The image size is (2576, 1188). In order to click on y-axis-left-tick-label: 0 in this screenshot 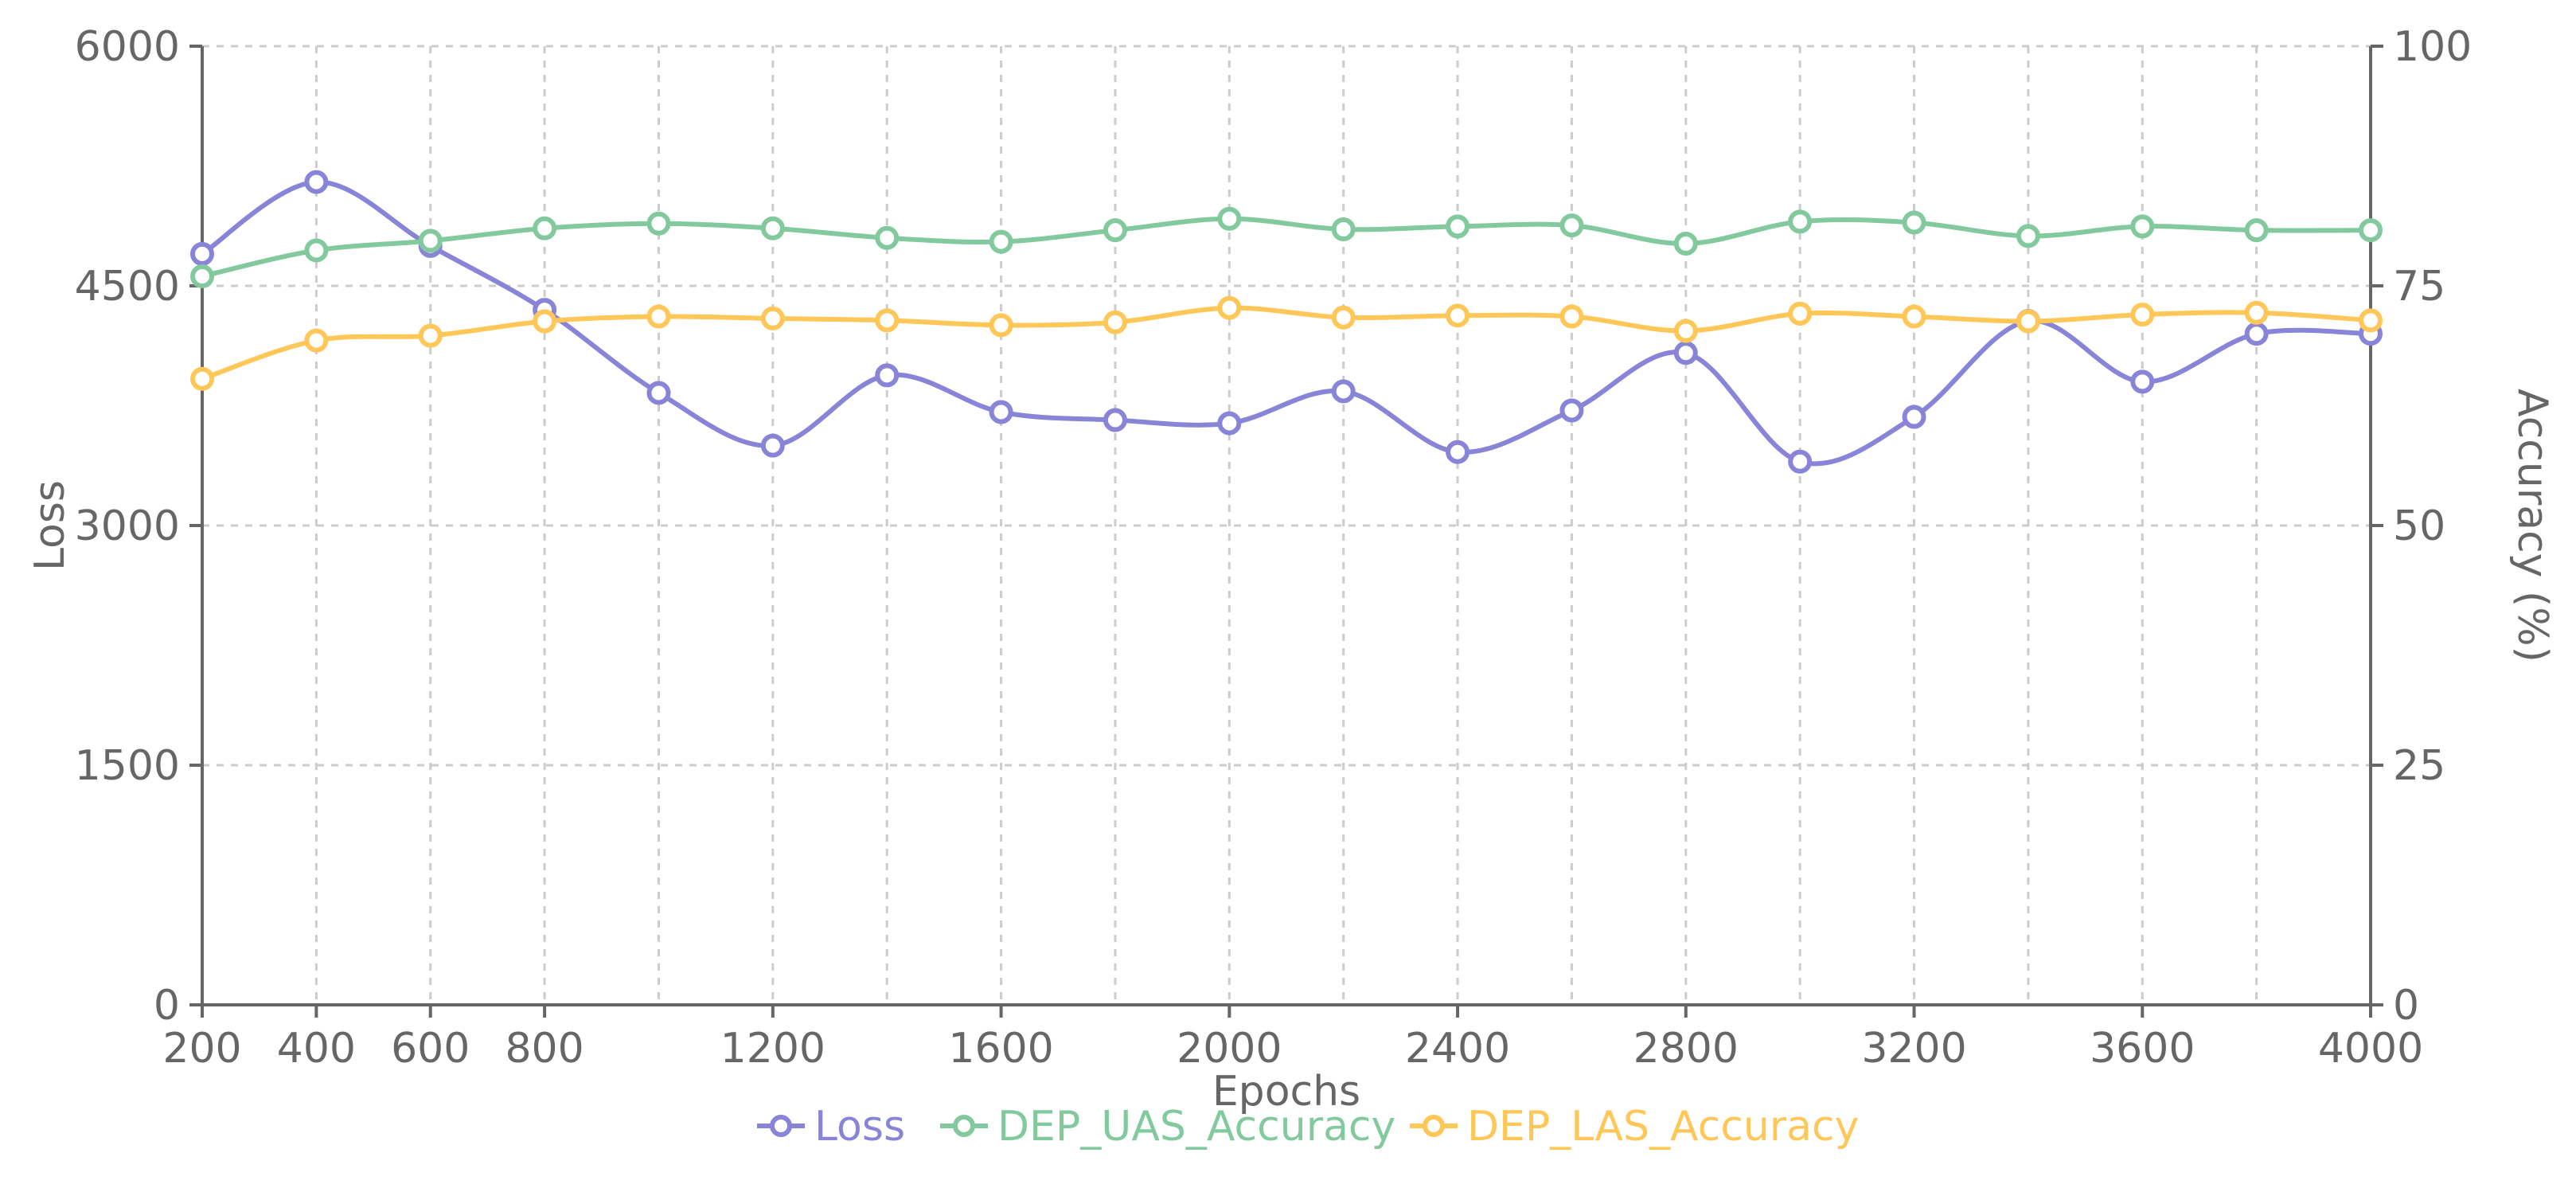, I will do `click(167, 1006)`.